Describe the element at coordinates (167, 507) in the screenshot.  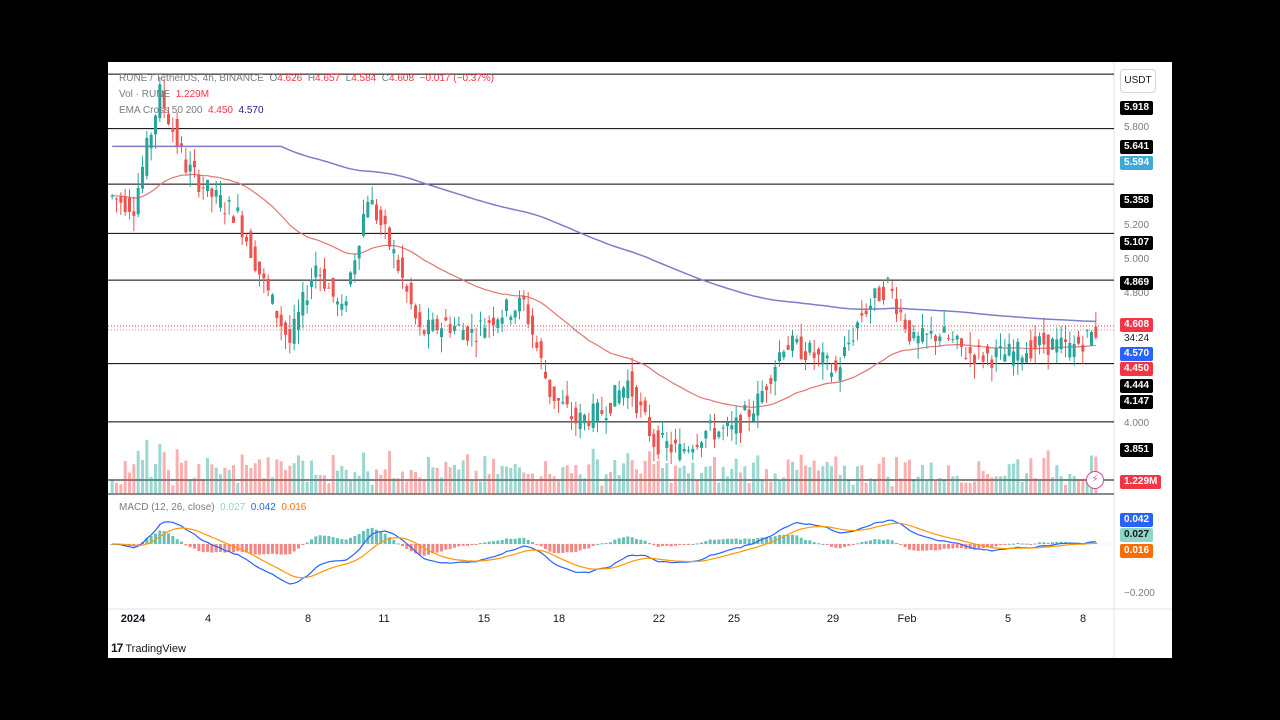
I see `macd-legend-label: MACD (12, 26, close)` at that location.